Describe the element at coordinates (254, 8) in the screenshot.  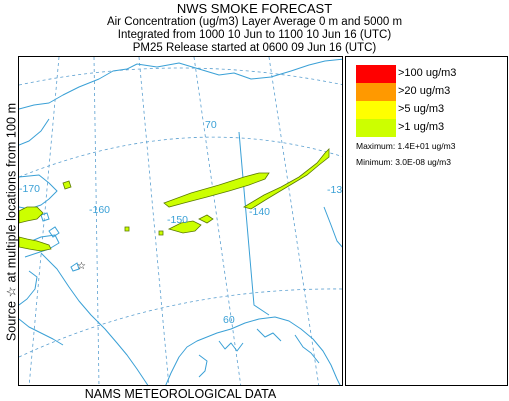
I see `page-title: NWS SMOKE FORECAST` at that location.